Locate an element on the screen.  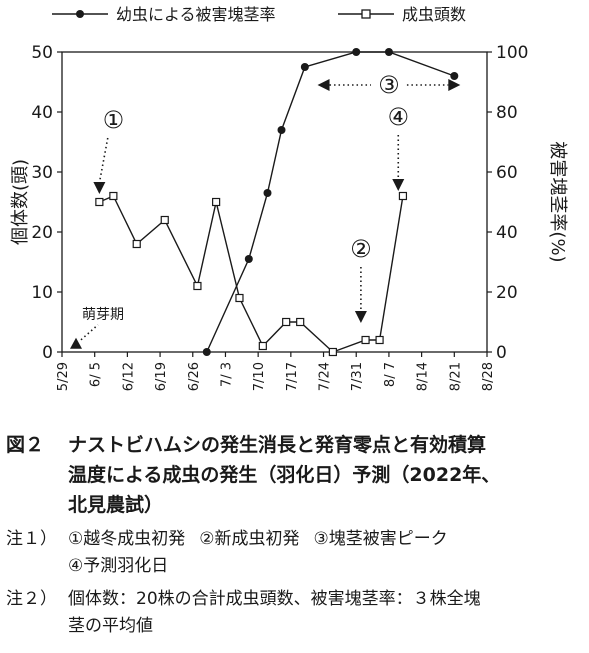
annotation-3-label: ③ is located at coordinates (389, 85).